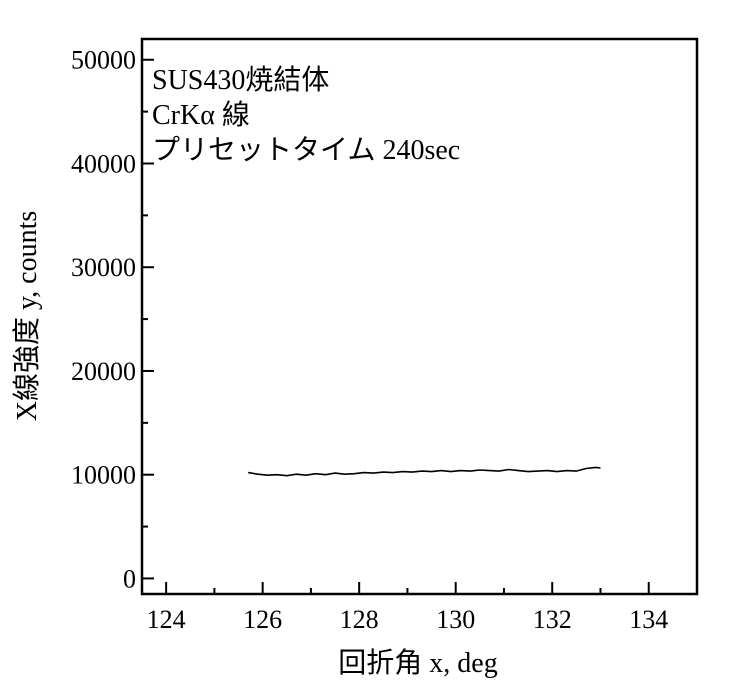  What do you see at coordinates (359, 619) in the screenshot?
I see `x-tick-label: 128` at bounding box center [359, 619].